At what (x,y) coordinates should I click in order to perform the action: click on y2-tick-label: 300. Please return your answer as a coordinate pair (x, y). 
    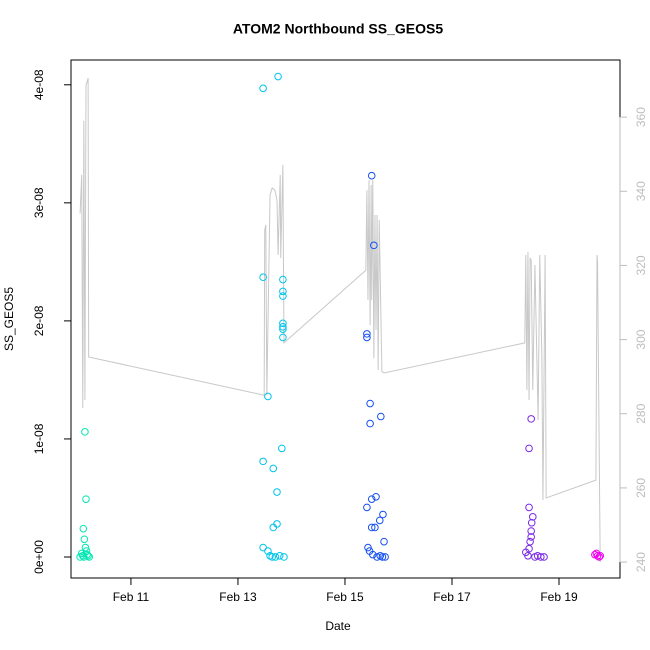
    Looking at the image, I should click on (641, 339).